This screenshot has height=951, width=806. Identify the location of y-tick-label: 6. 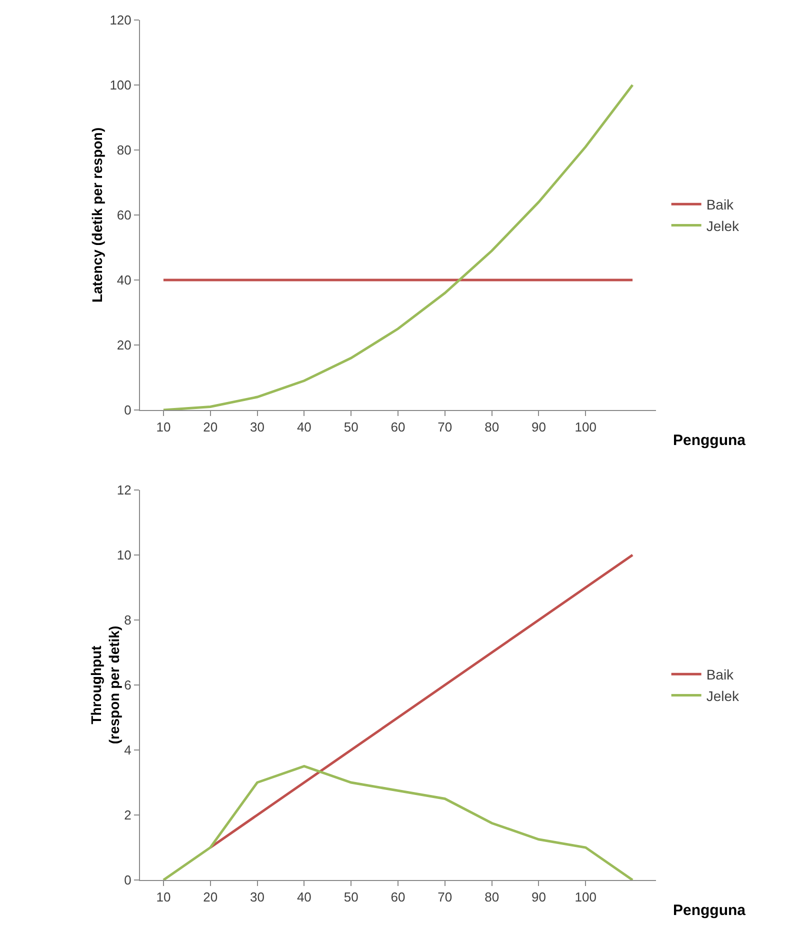
(128, 685).